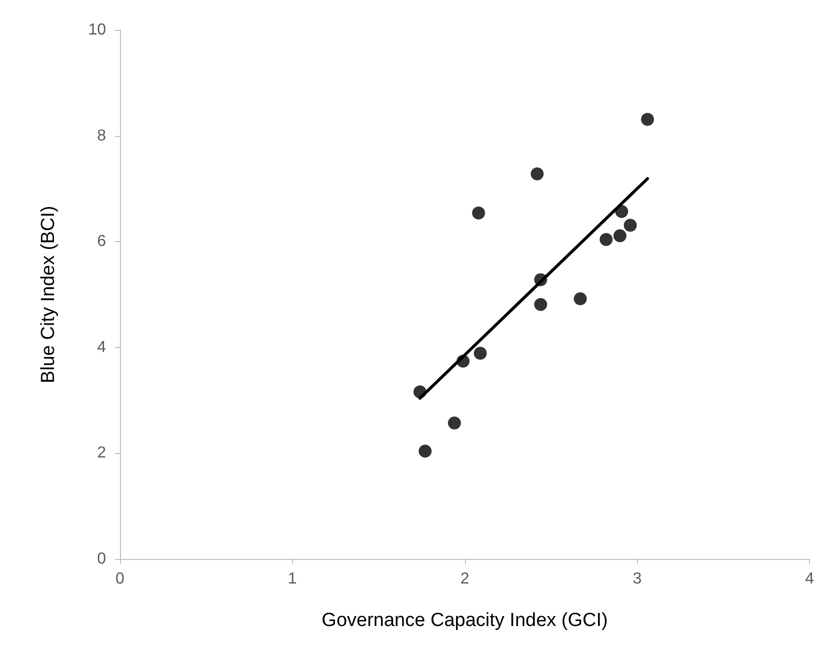 This screenshot has width=825, height=657. Describe the element at coordinates (97, 30) in the screenshot. I see `y-tick-label: 10` at that location.